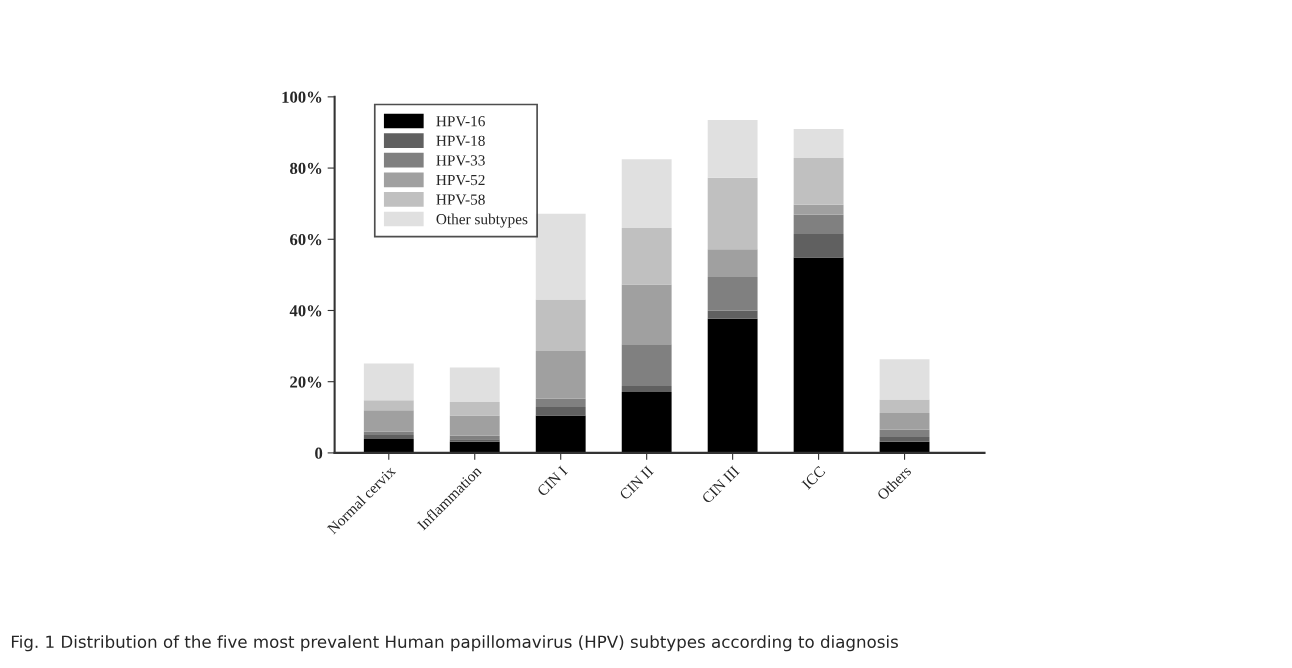  Describe the element at coordinates (460, 180) in the screenshot. I see `legend-label: HPV-52` at that location.